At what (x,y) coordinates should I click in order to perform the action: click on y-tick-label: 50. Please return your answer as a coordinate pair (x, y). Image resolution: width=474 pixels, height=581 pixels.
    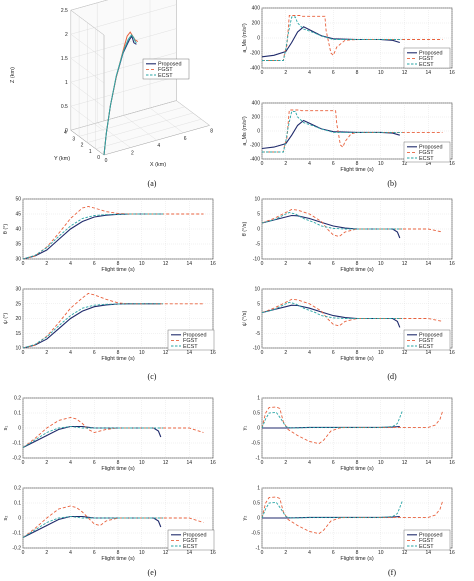
    Looking at the image, I should click on (18, 200).